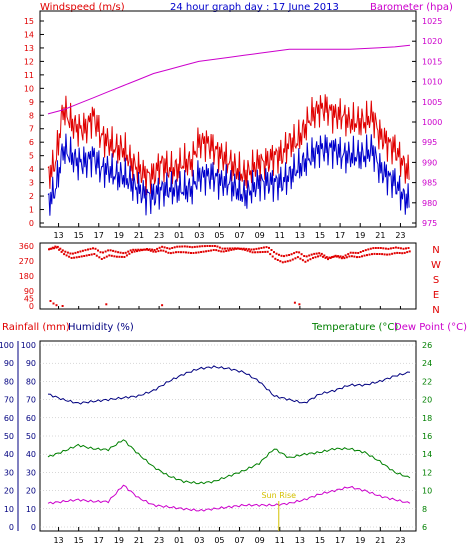 The height and width of the screenshot is (555, 468). I want to click on series-gust-line, so click(228, 174).